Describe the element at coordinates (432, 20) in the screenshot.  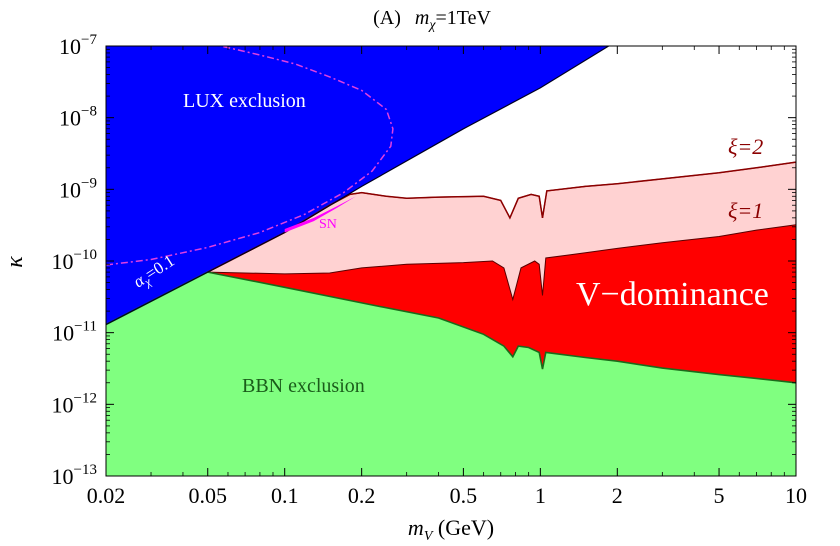
I see `chart-title: (A) mχ=1TeV` at that location.